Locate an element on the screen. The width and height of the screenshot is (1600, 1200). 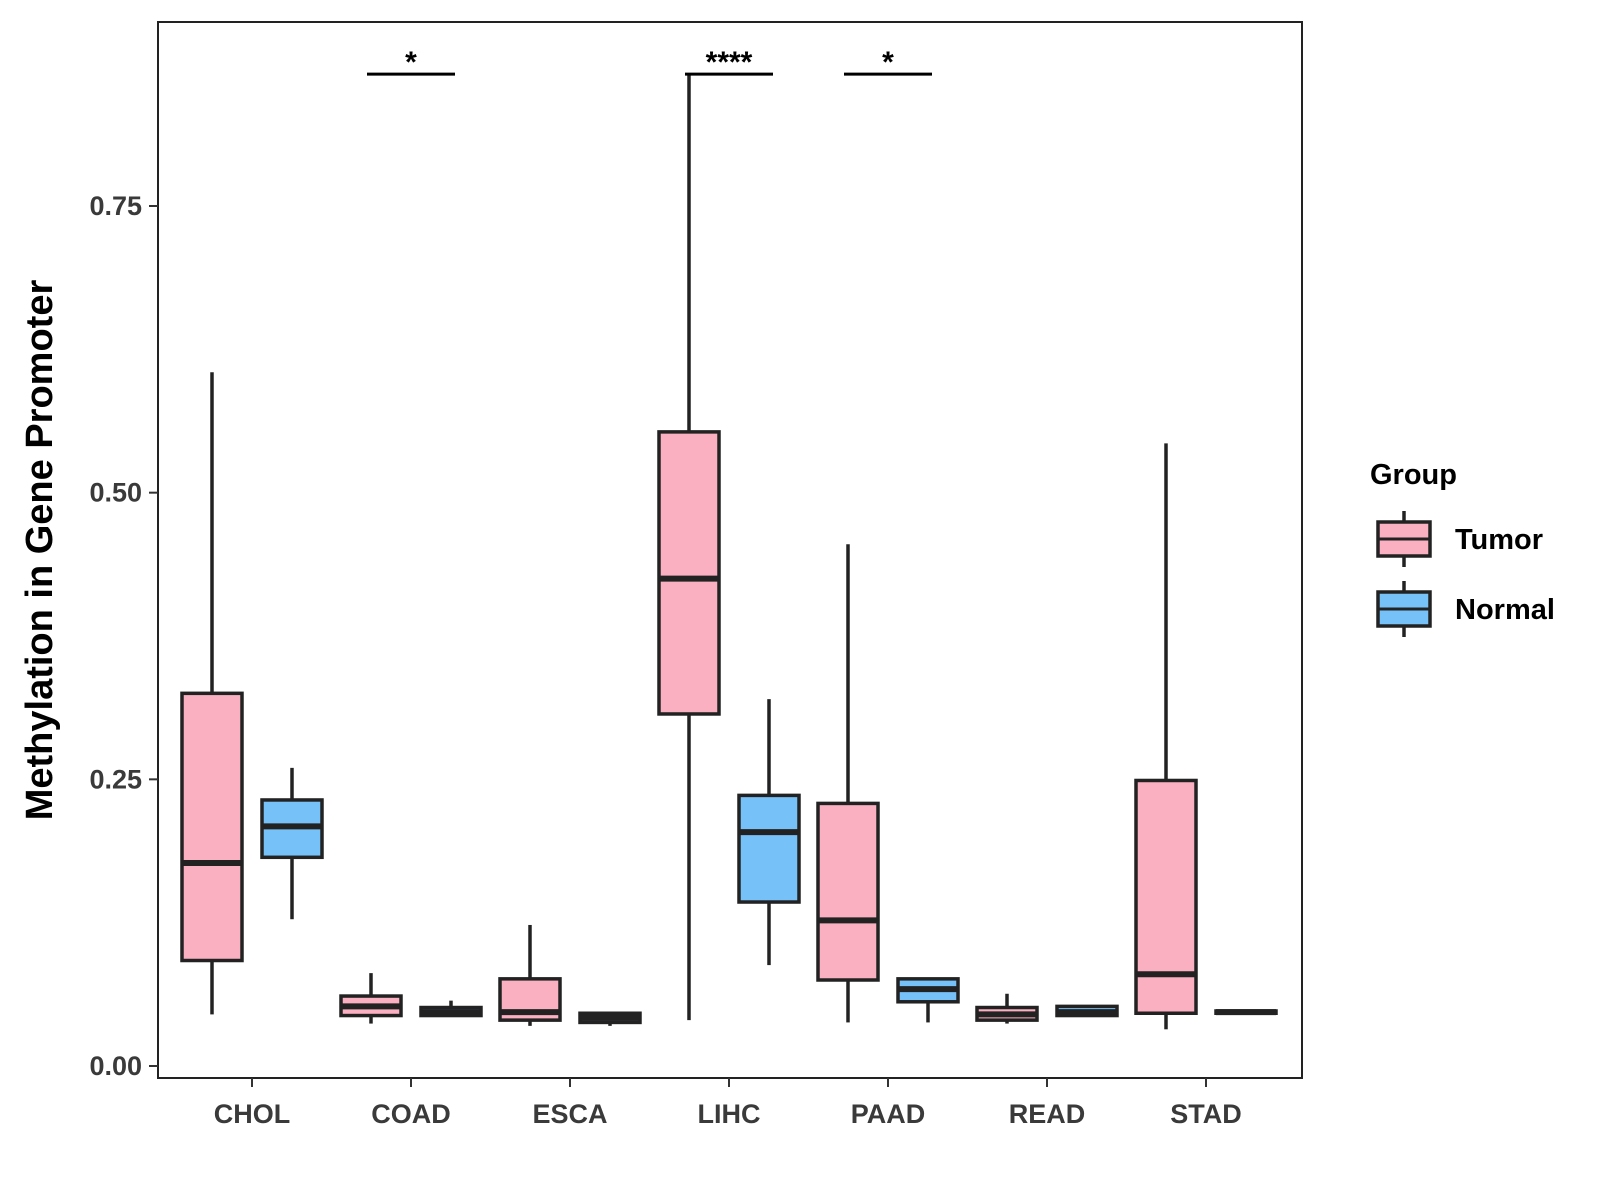
legend-item-normal: Normal is located at coordinates (1465, 609).